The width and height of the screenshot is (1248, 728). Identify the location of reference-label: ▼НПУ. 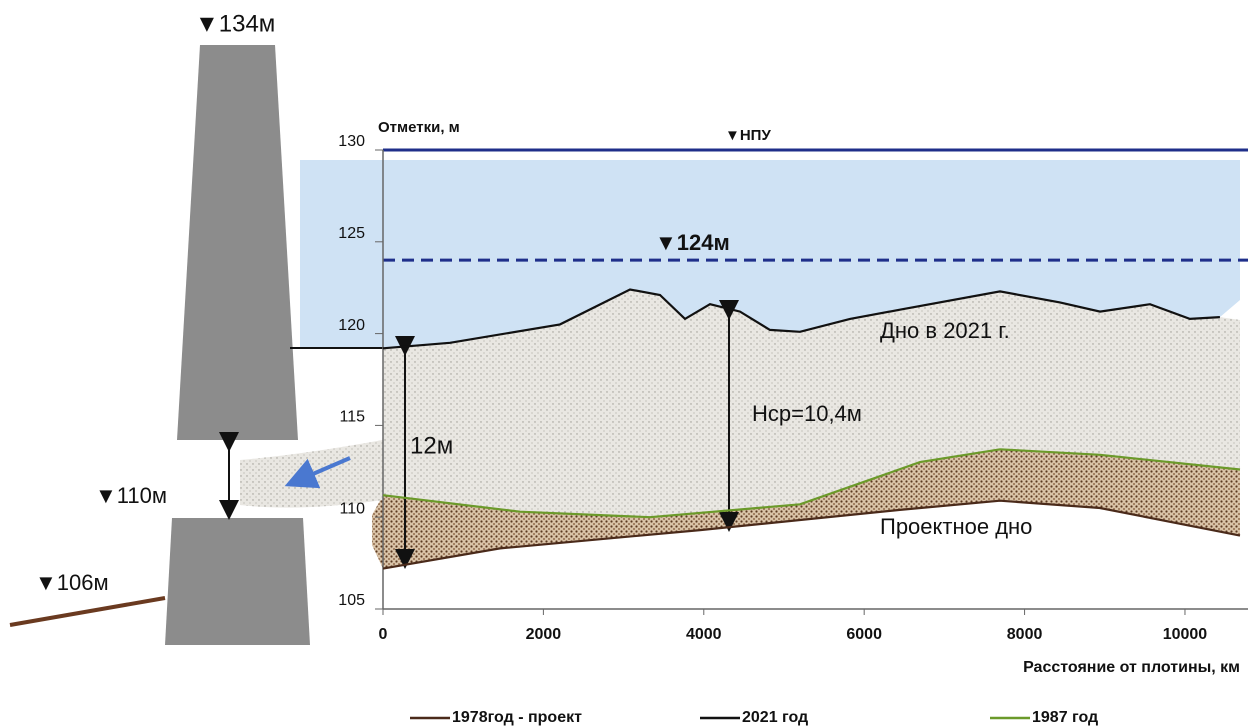
(748, 135).